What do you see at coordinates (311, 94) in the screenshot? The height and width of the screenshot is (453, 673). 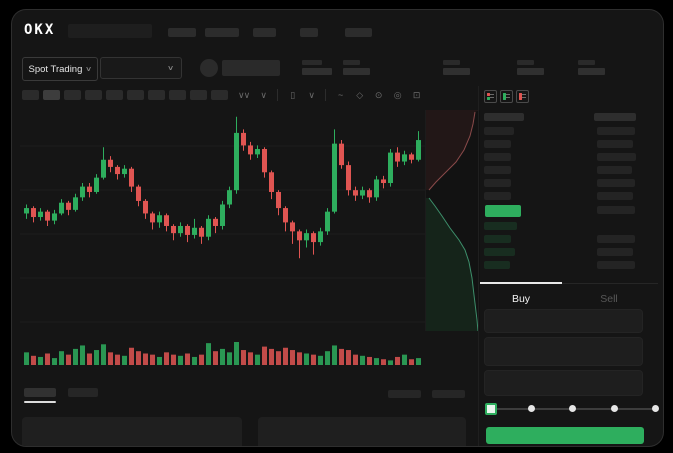 I see `candle-style-dropdown-icon: ∨` at bounding box center [311, 94].